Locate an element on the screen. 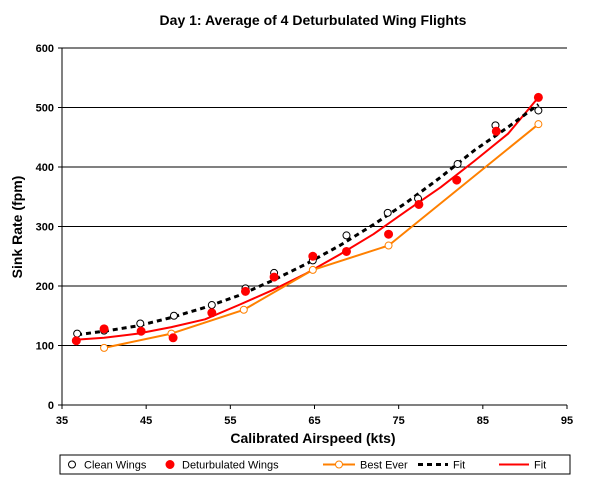  legend-item: Deturbulated Wings is located at coordinates (222, 466).